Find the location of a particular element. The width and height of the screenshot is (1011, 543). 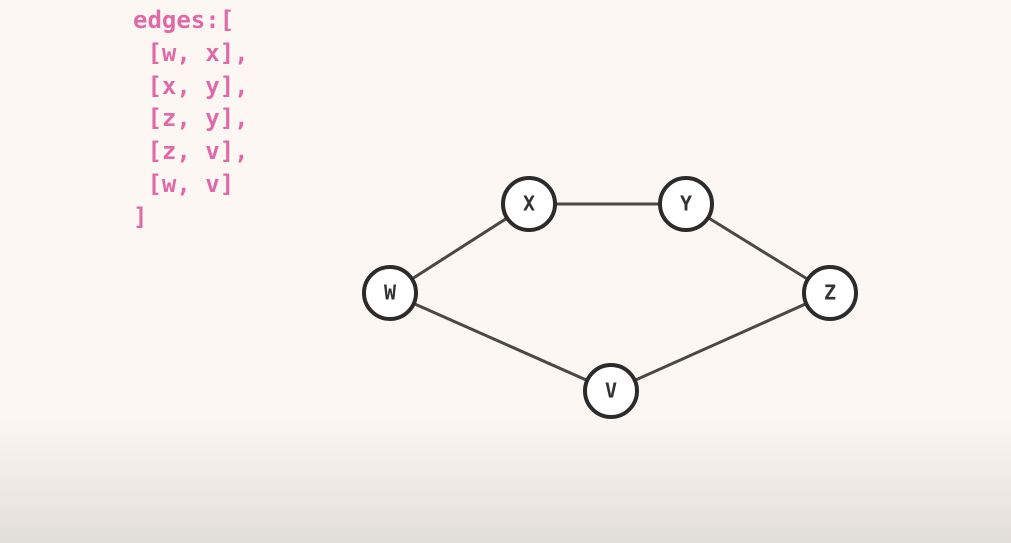

code-line-6: [w, v] is located at coordinates (184, 183).